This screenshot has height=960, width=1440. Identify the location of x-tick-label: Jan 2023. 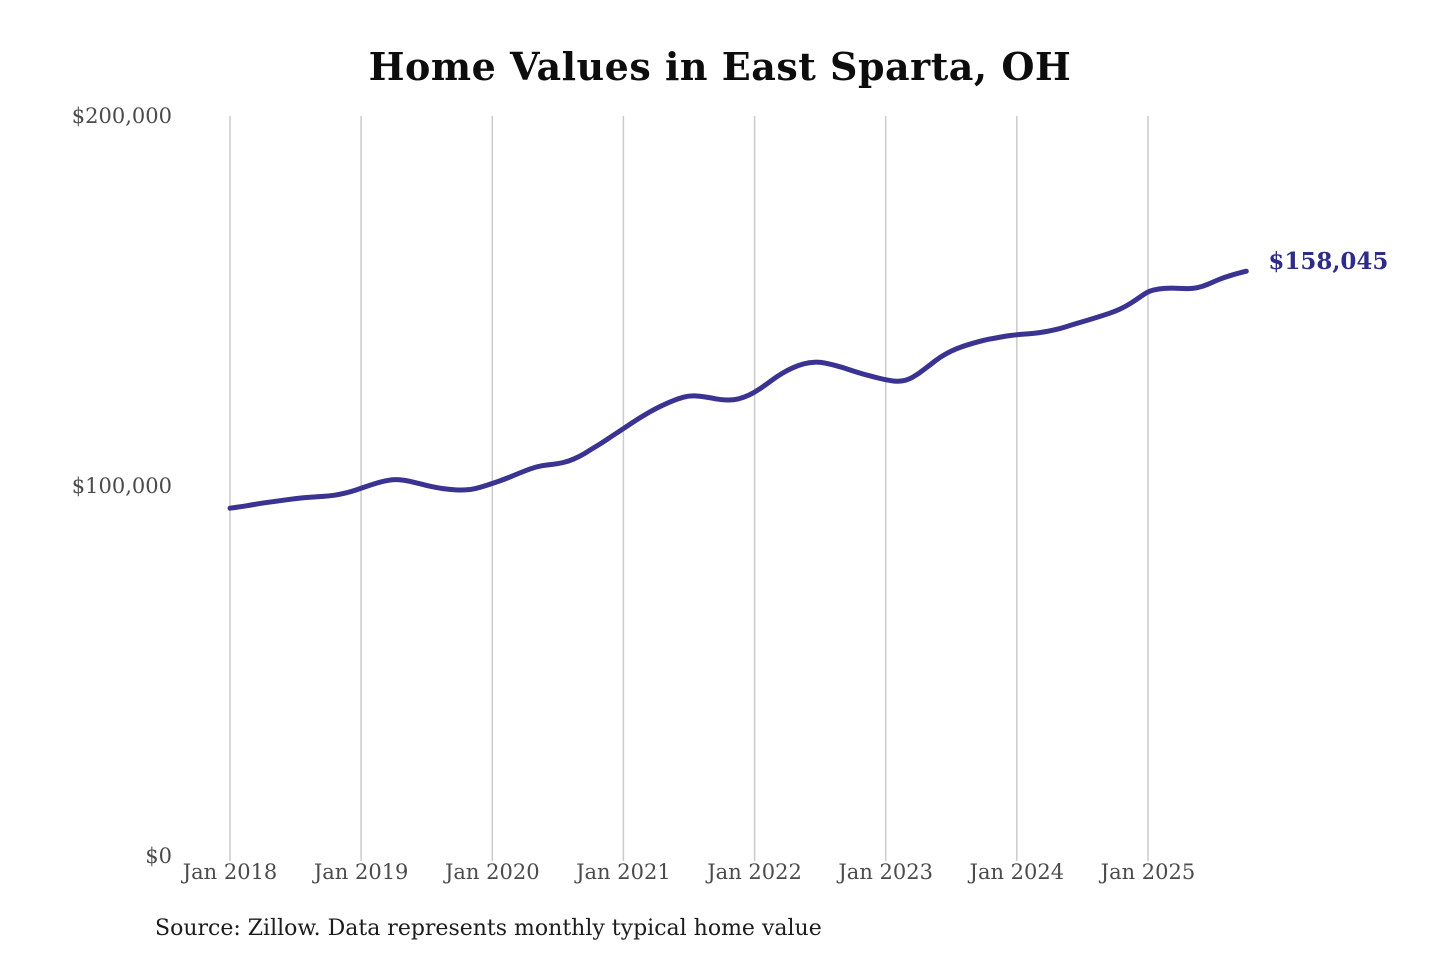
(885, 872).